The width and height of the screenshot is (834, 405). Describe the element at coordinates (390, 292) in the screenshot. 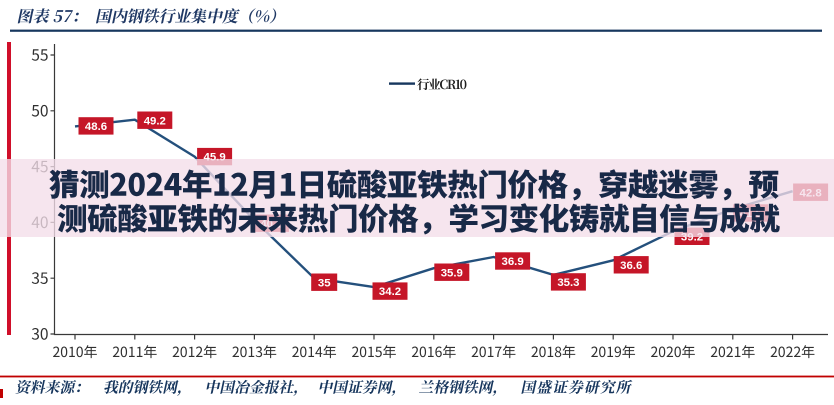

I see `svg-text: 34.2` at that location.